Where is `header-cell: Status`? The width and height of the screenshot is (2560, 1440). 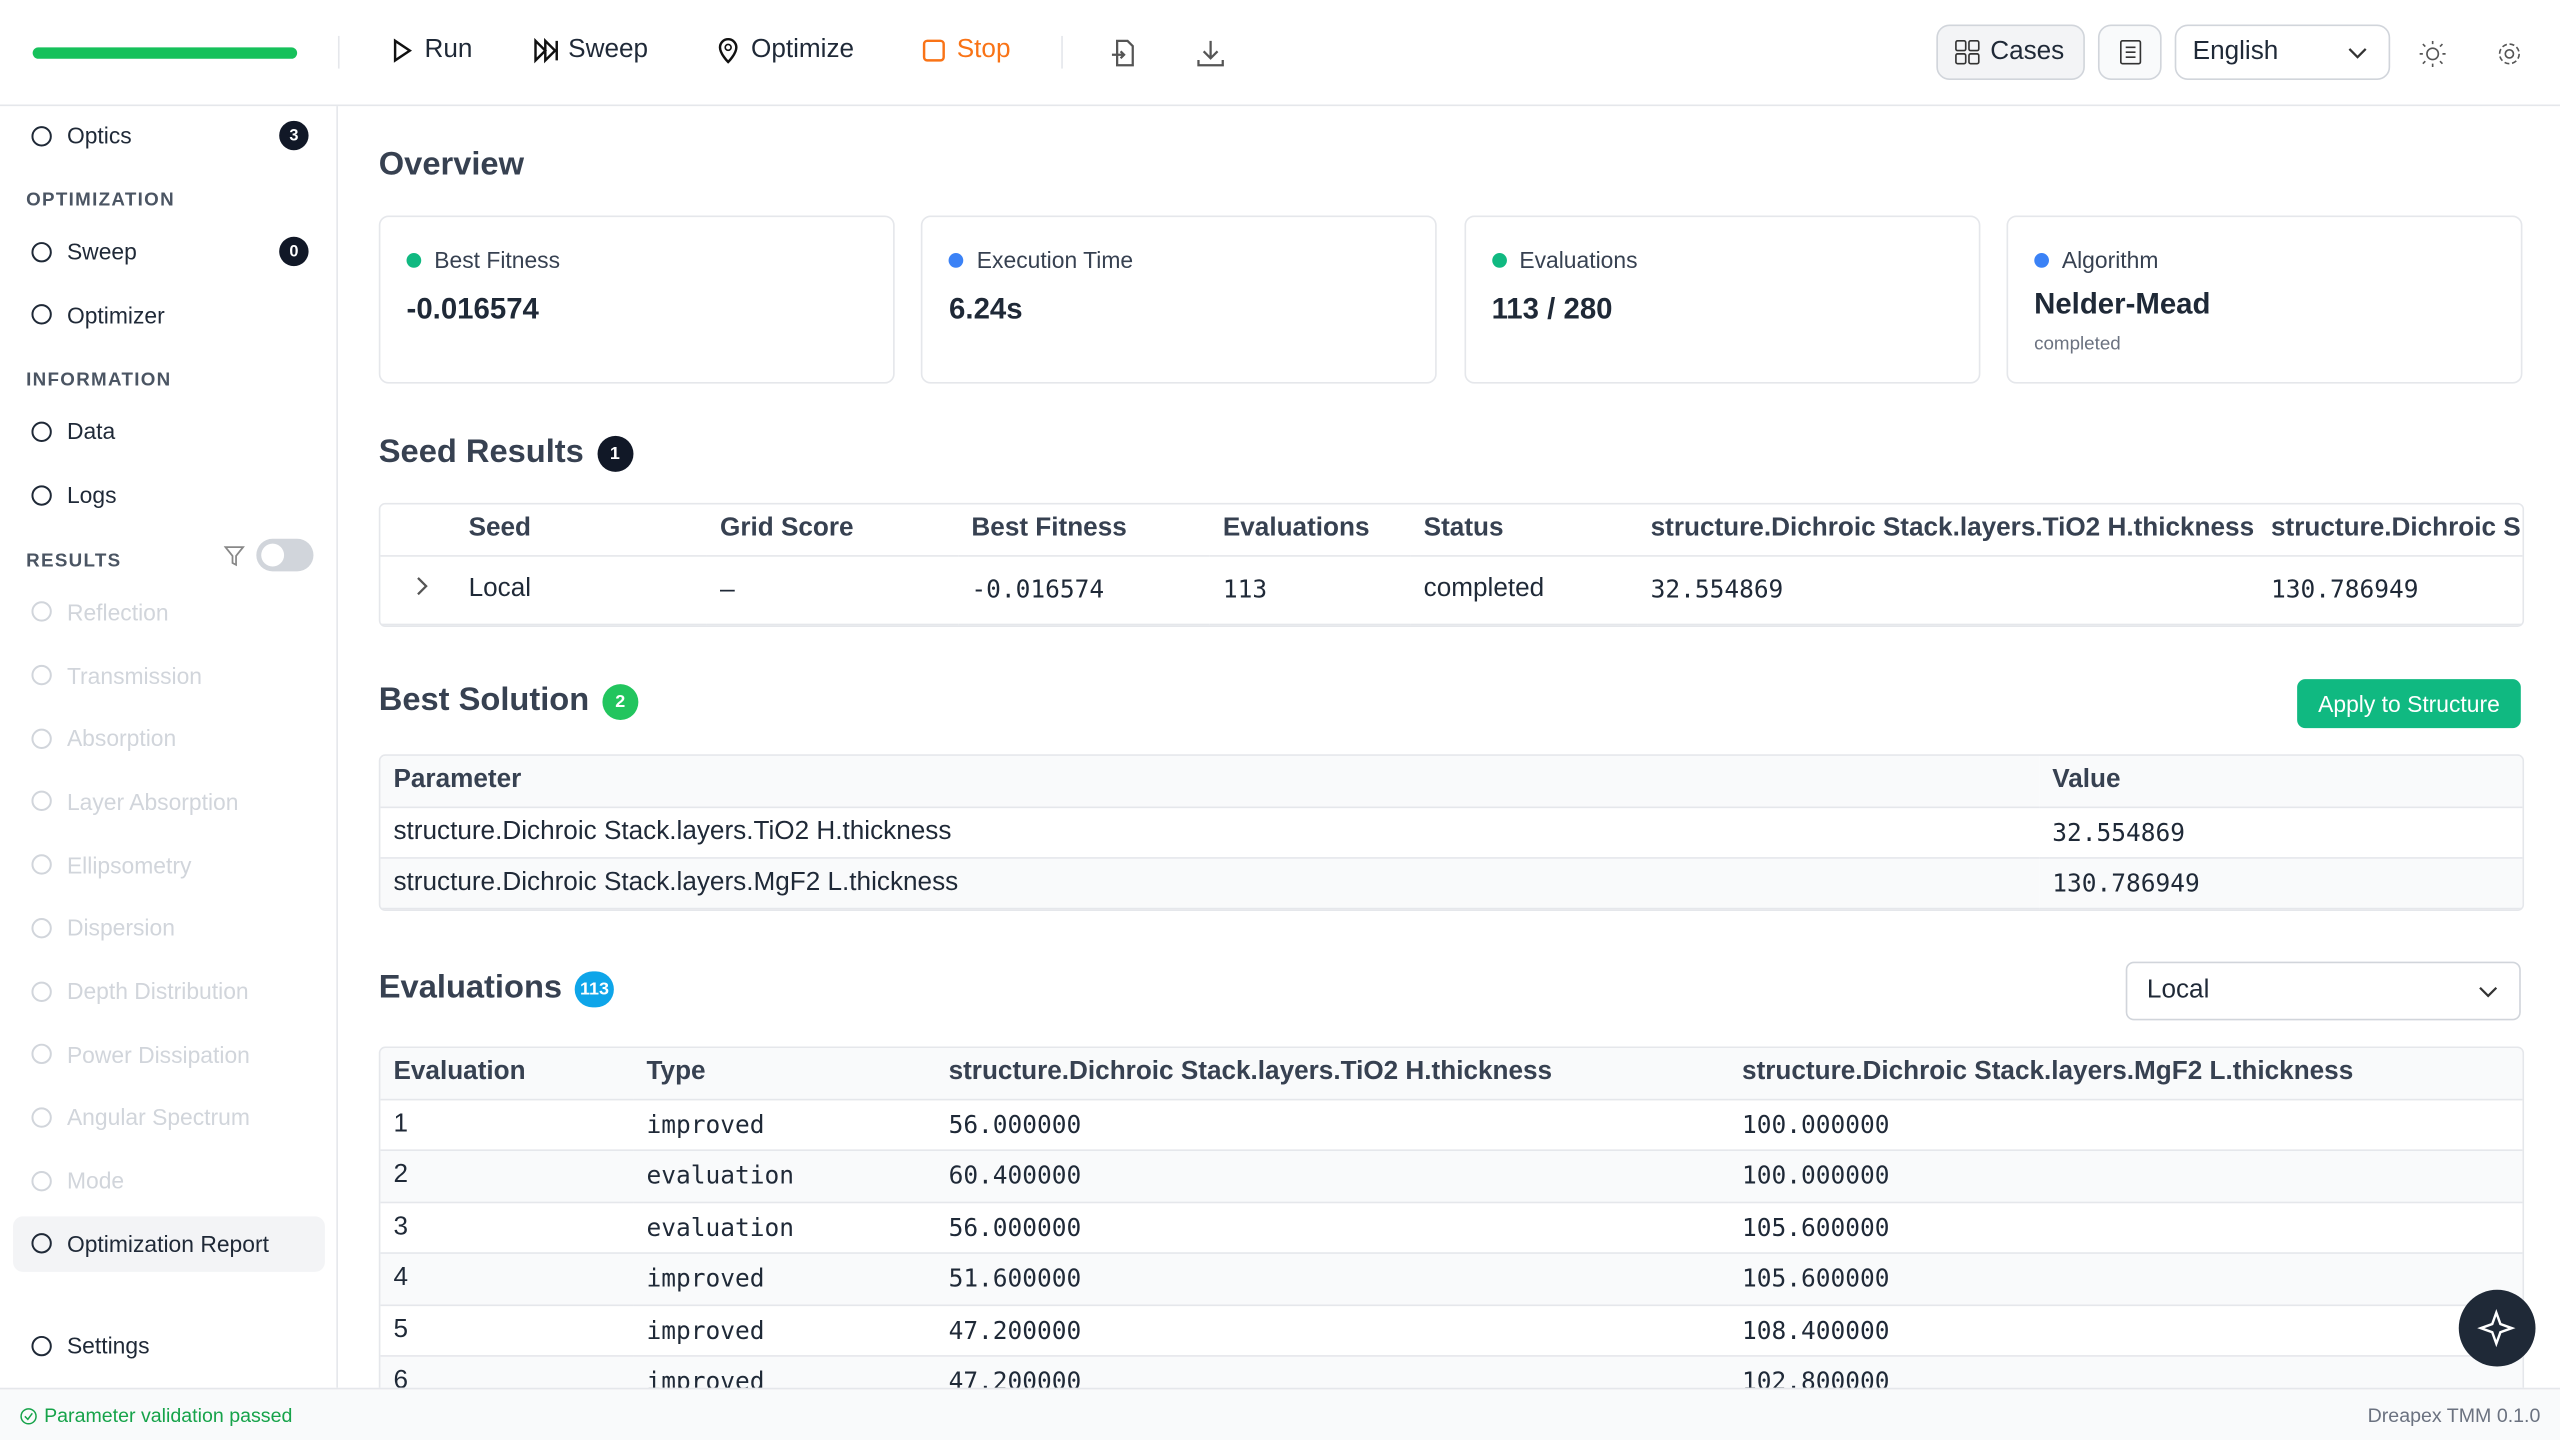
header-cell: Status is located at coordinates (1463, 528).